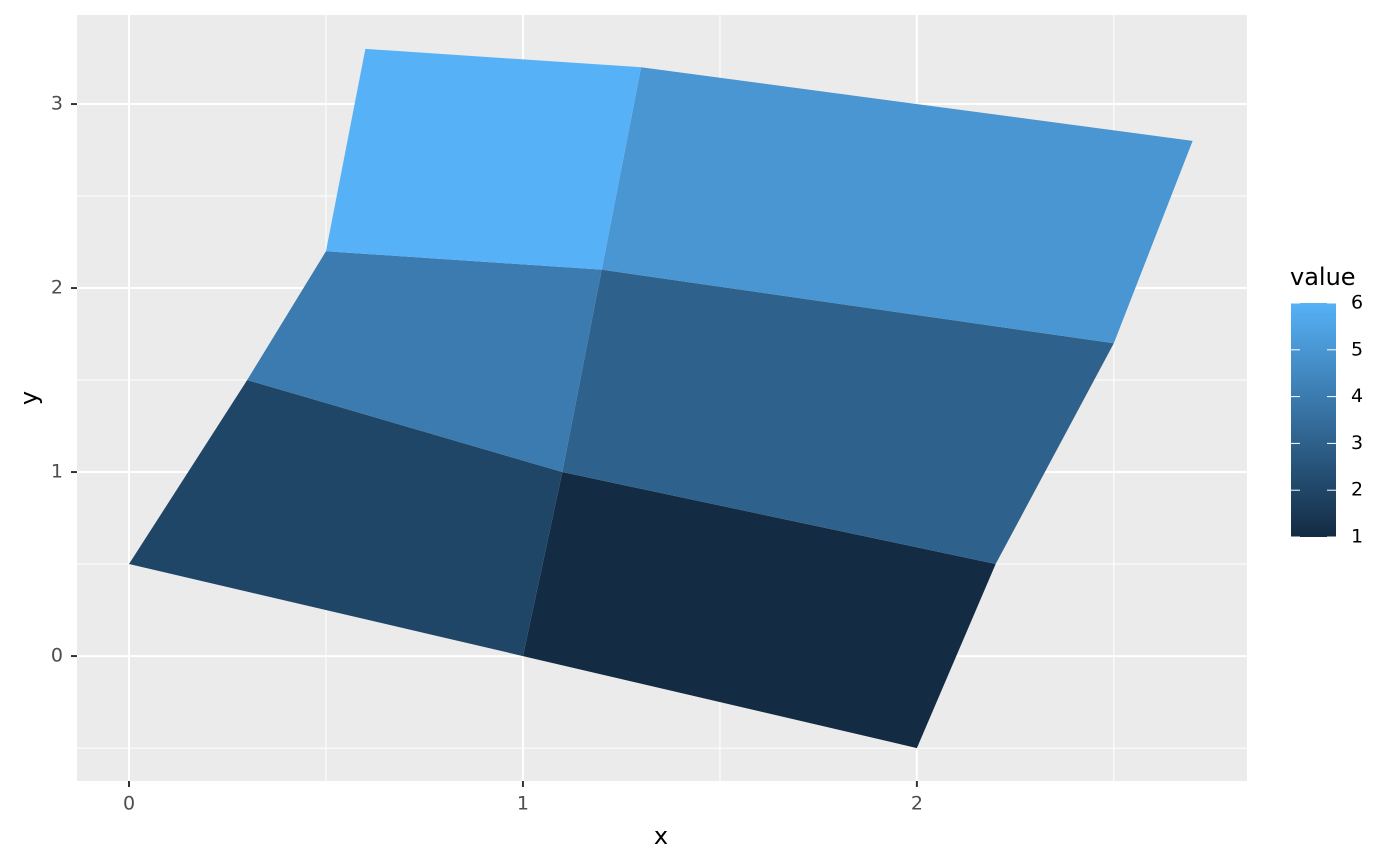  Describe the element at coordinates (1357, 349) in the screenshot. I see `legend-label: 5` at that location.